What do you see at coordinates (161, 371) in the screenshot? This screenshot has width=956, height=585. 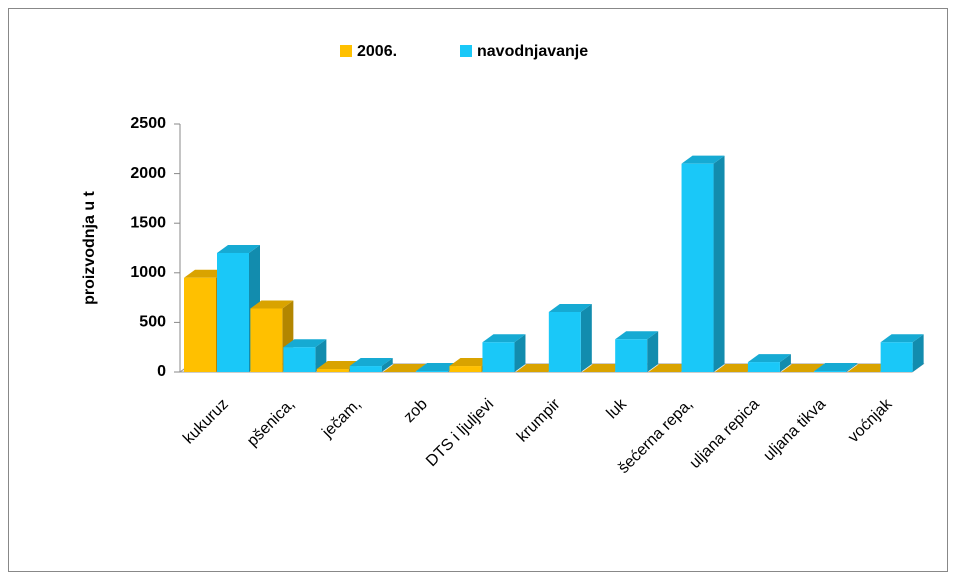 I see `y-tick-label: 0` at bounding box center [161, 371].